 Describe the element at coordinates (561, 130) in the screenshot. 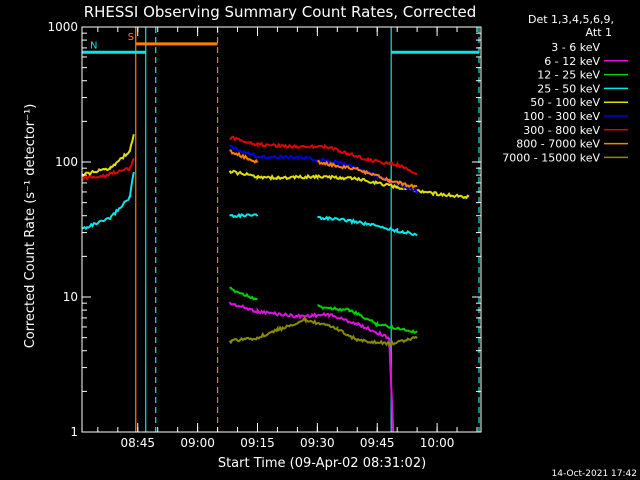

I see `legend-label: 300 - 800 keV` at that location.